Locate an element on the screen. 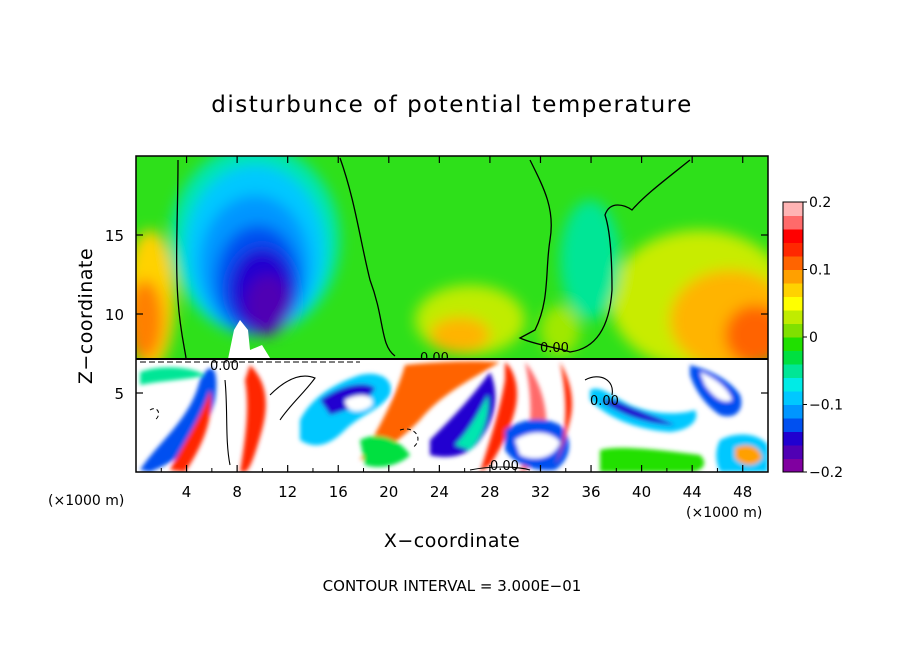 The width and height of the screenshot is (904, 654). colorbar-tick-label: −0.1 is located at coordinates (826, 406).